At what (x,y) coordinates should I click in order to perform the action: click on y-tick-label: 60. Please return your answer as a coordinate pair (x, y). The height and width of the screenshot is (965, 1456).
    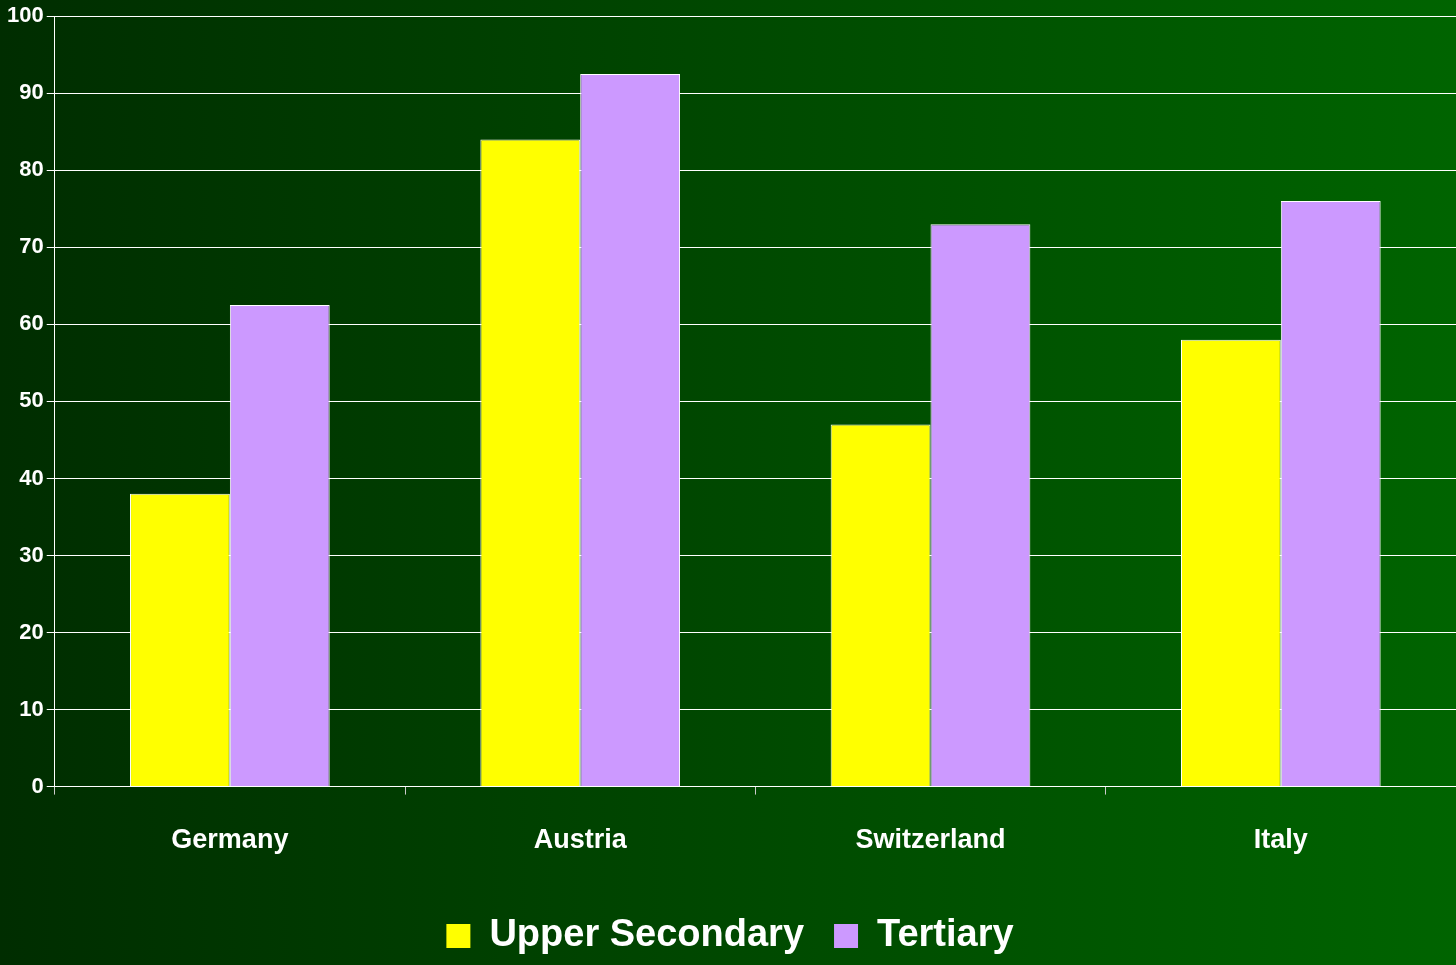
    Looking at the image, I should click on (31, 323).